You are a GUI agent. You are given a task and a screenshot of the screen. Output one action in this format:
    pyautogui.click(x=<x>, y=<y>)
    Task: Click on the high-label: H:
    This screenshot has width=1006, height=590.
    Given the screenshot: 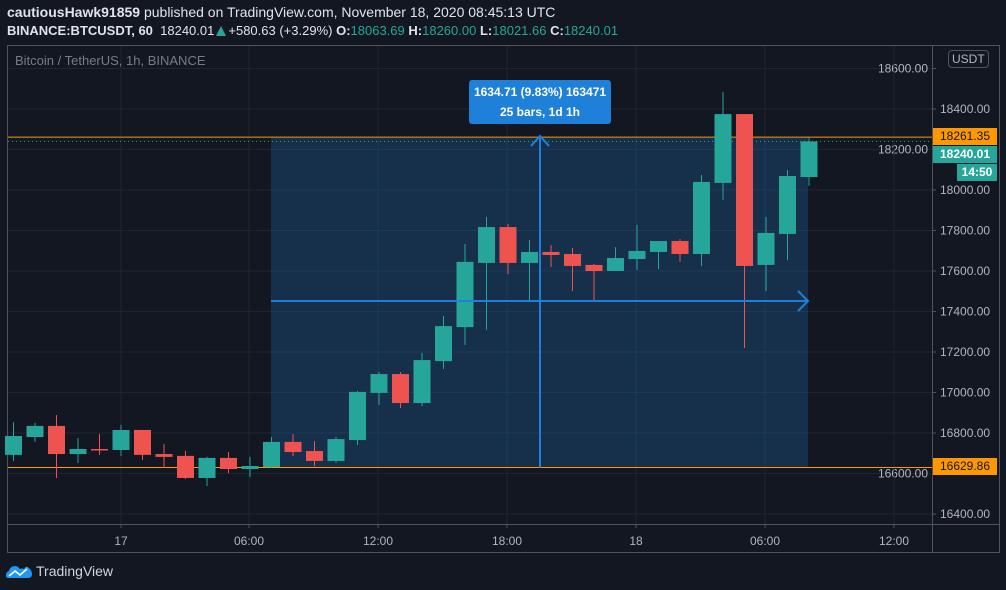 What is the action you would take?
    pyautogui.click(x=415, y=30)
    